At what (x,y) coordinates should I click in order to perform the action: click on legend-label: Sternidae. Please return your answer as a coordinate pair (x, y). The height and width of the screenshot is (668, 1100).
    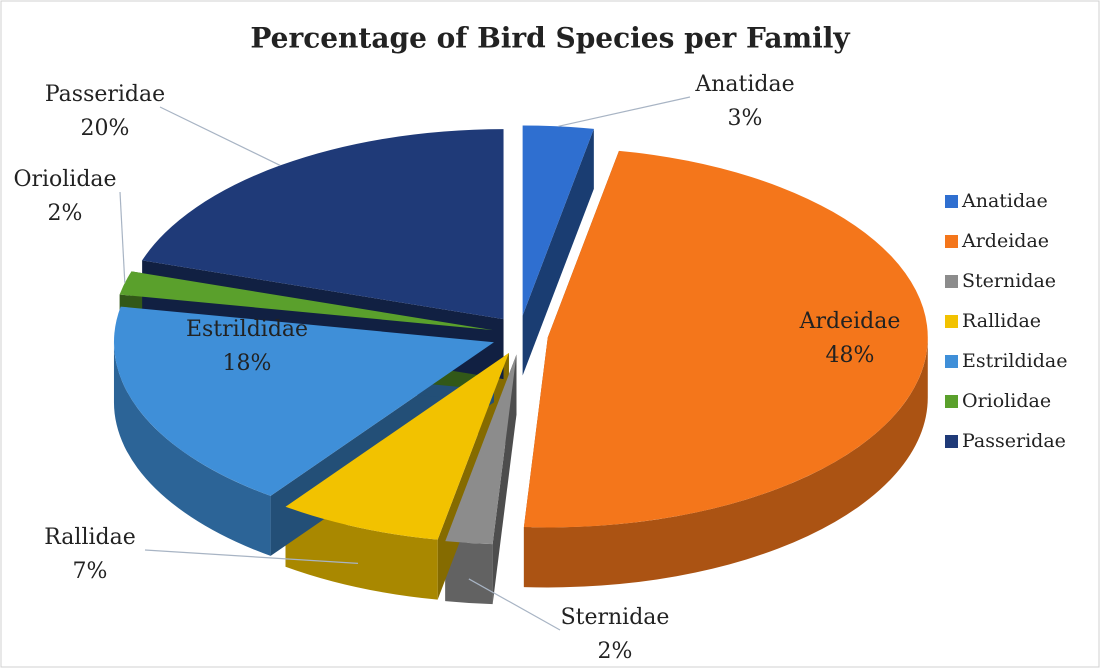
    Looking at the image, I should click on (1009, 281).